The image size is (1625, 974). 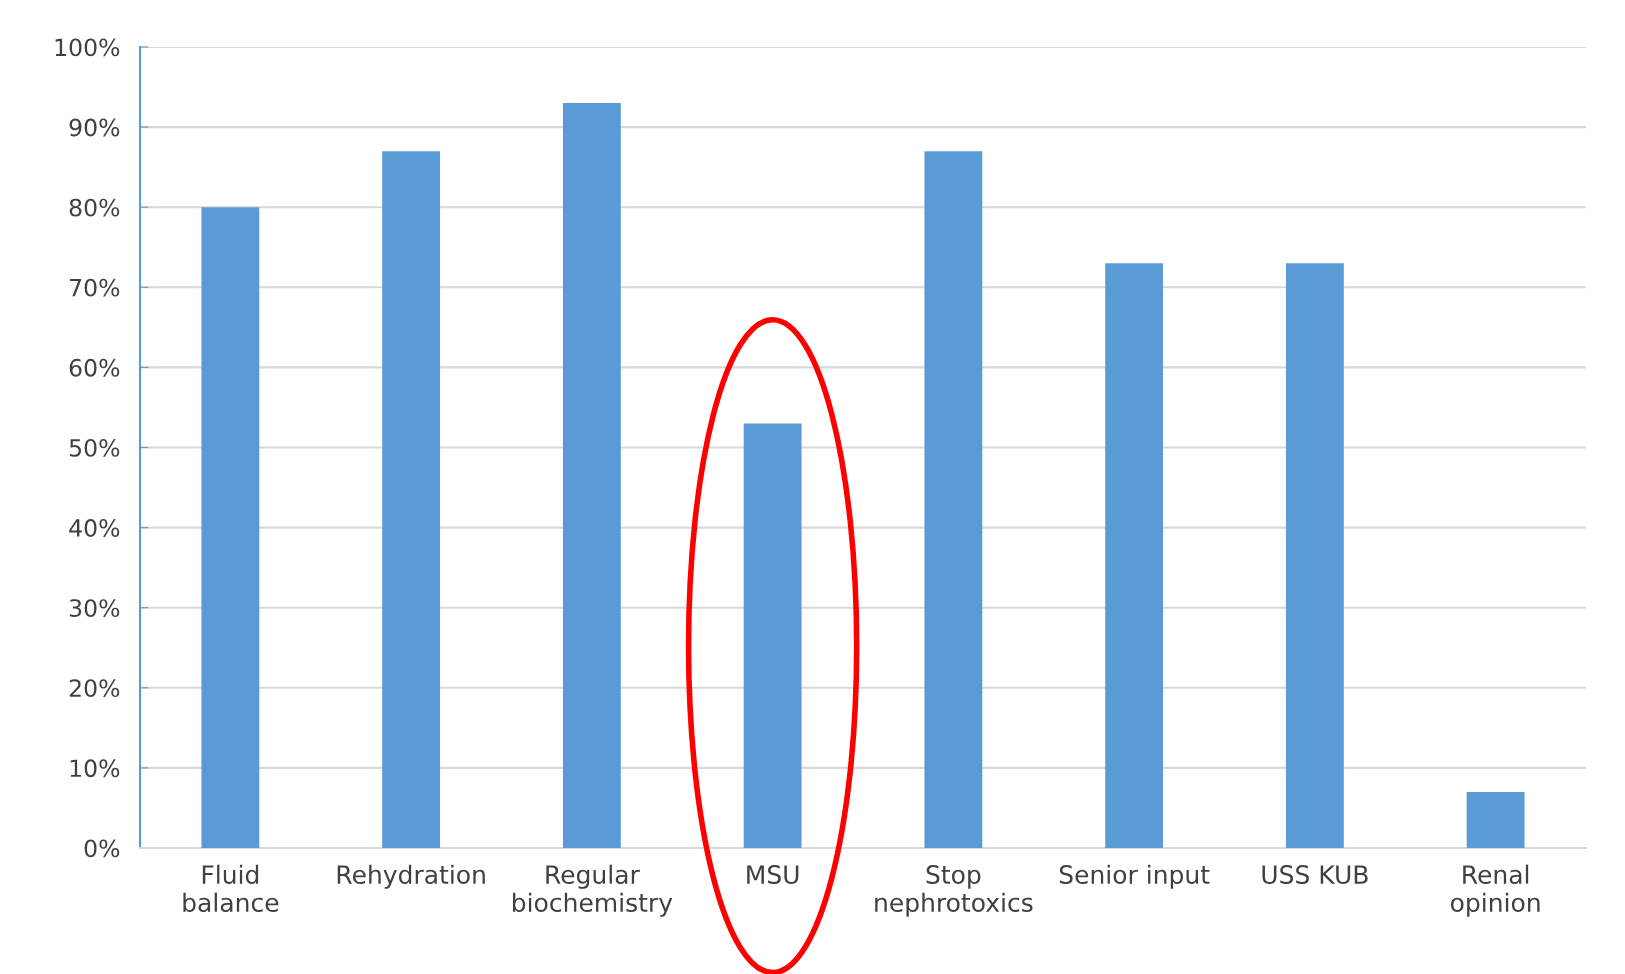 What do you see at coordinates (411, 876) in the screenshot?
I see `x-tick-label: Rehydration` at bounding box center [411, 876].